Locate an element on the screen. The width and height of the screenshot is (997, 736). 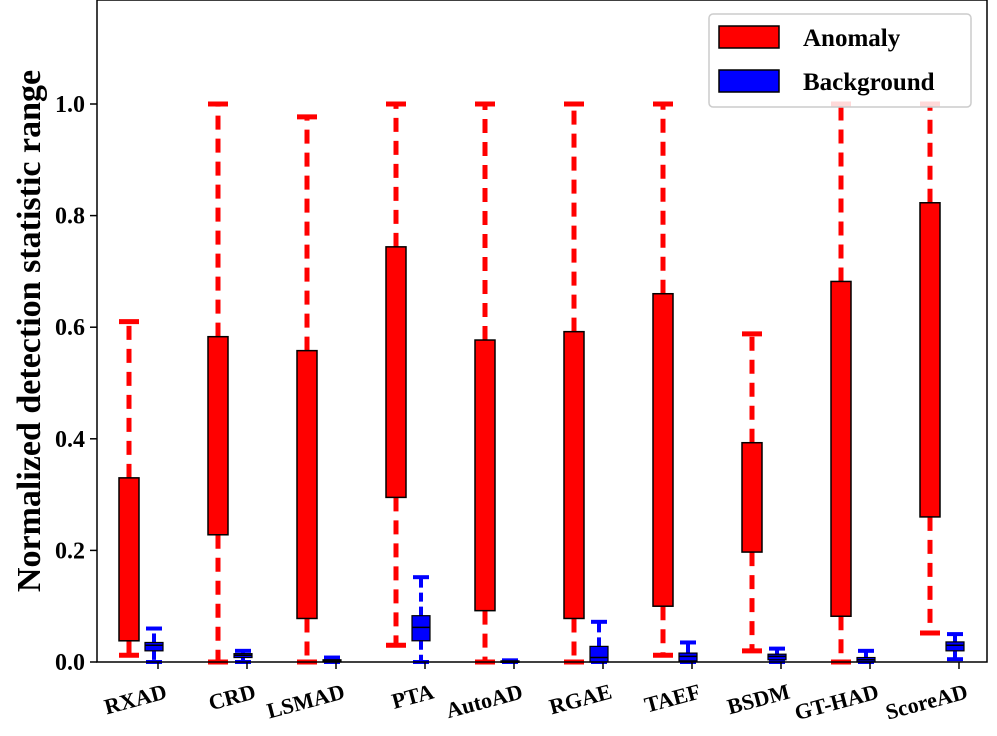
legend-swatch-background is located at coordinates (749, 81).